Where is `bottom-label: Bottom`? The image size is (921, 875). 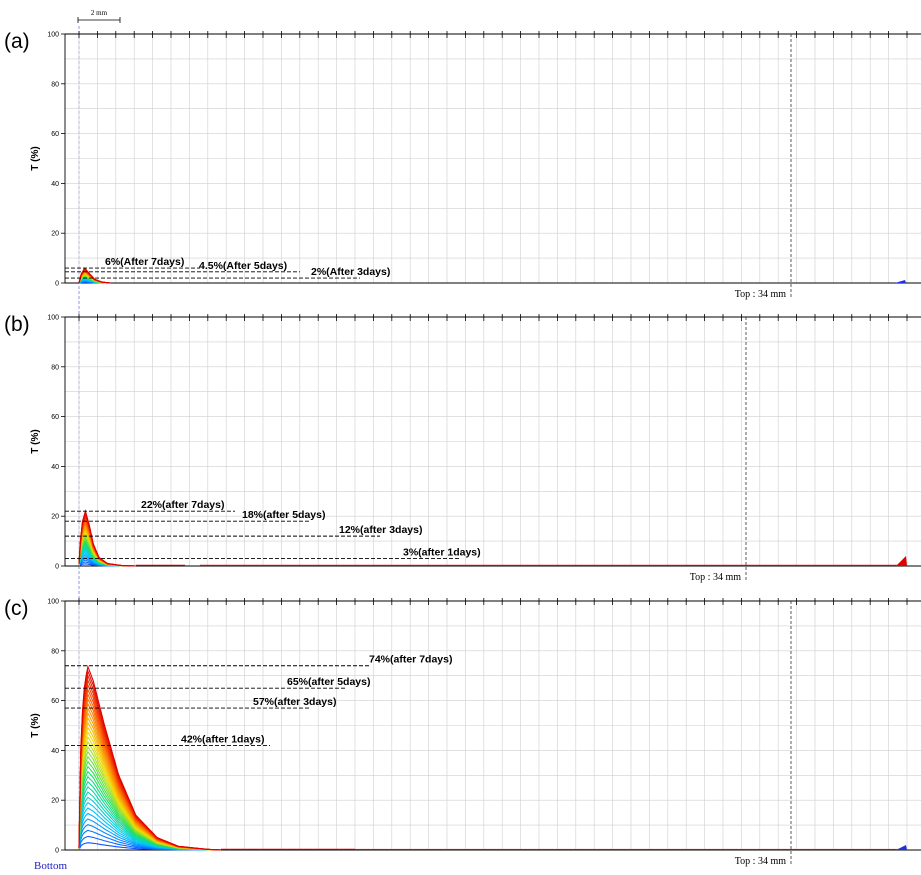
bottom-label: Bottom is located at coordinates (50, 866).